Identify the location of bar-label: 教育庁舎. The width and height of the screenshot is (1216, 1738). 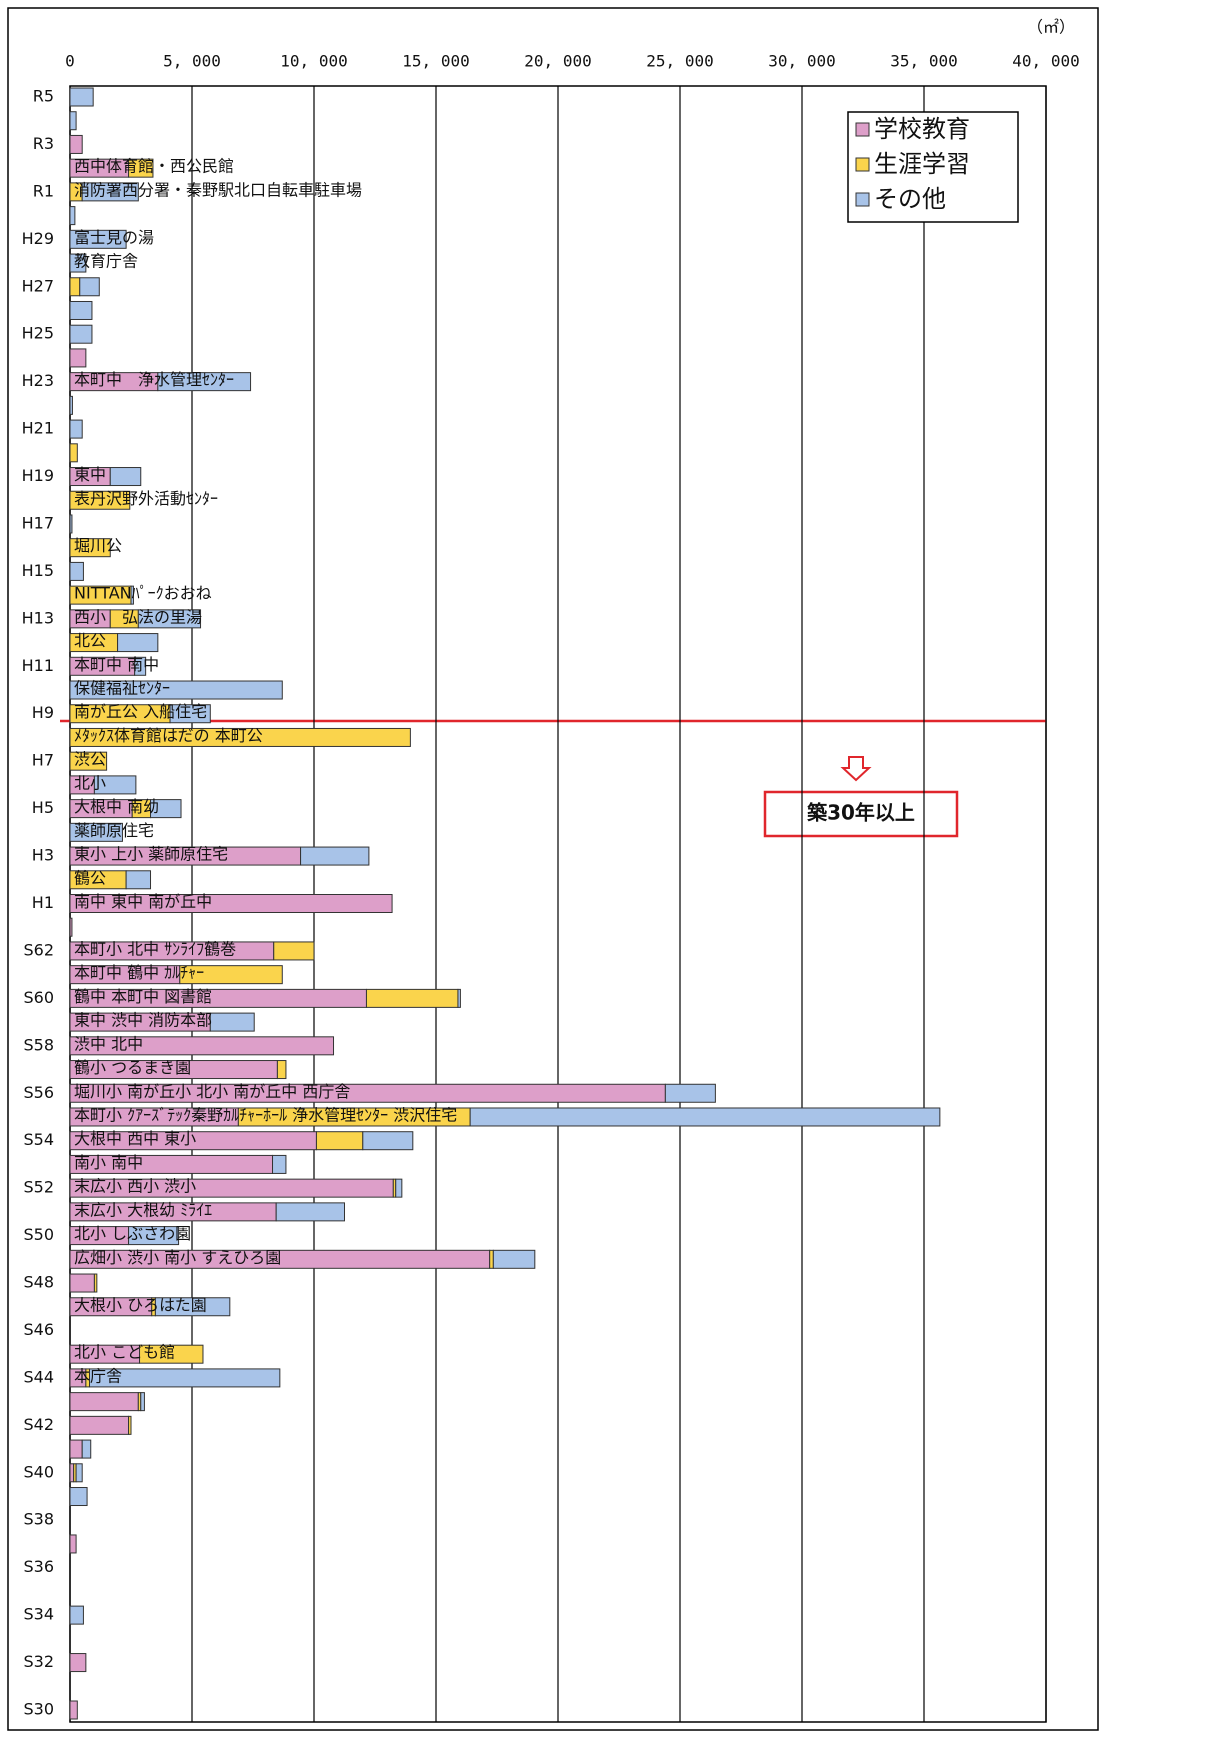
(106, 261).